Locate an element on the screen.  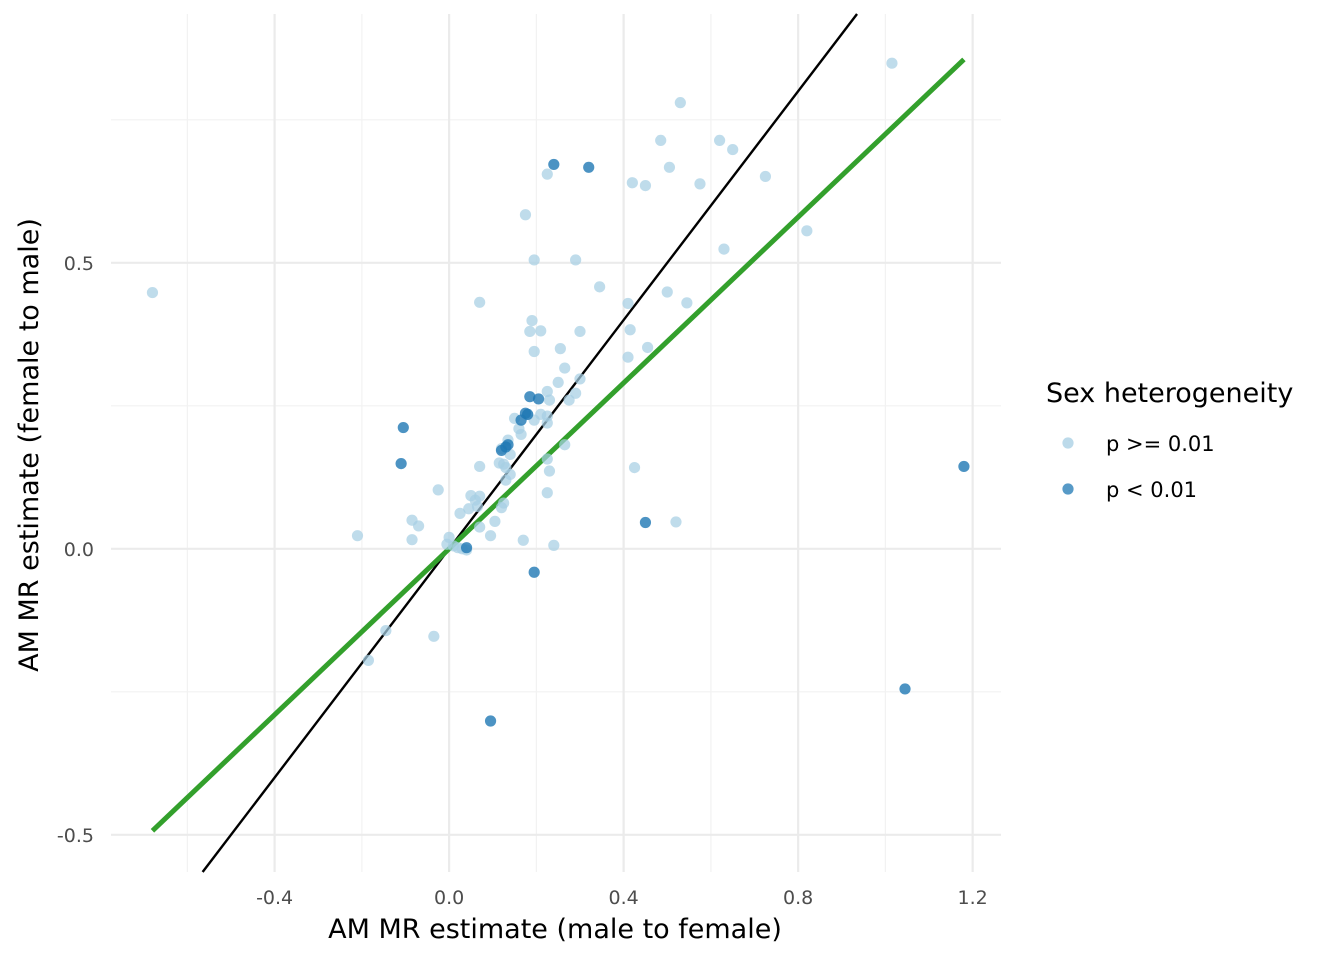
x-tick-labels: -0.4 0.0 0.4 0.8 1.2 is located at coordinates (622, 898).